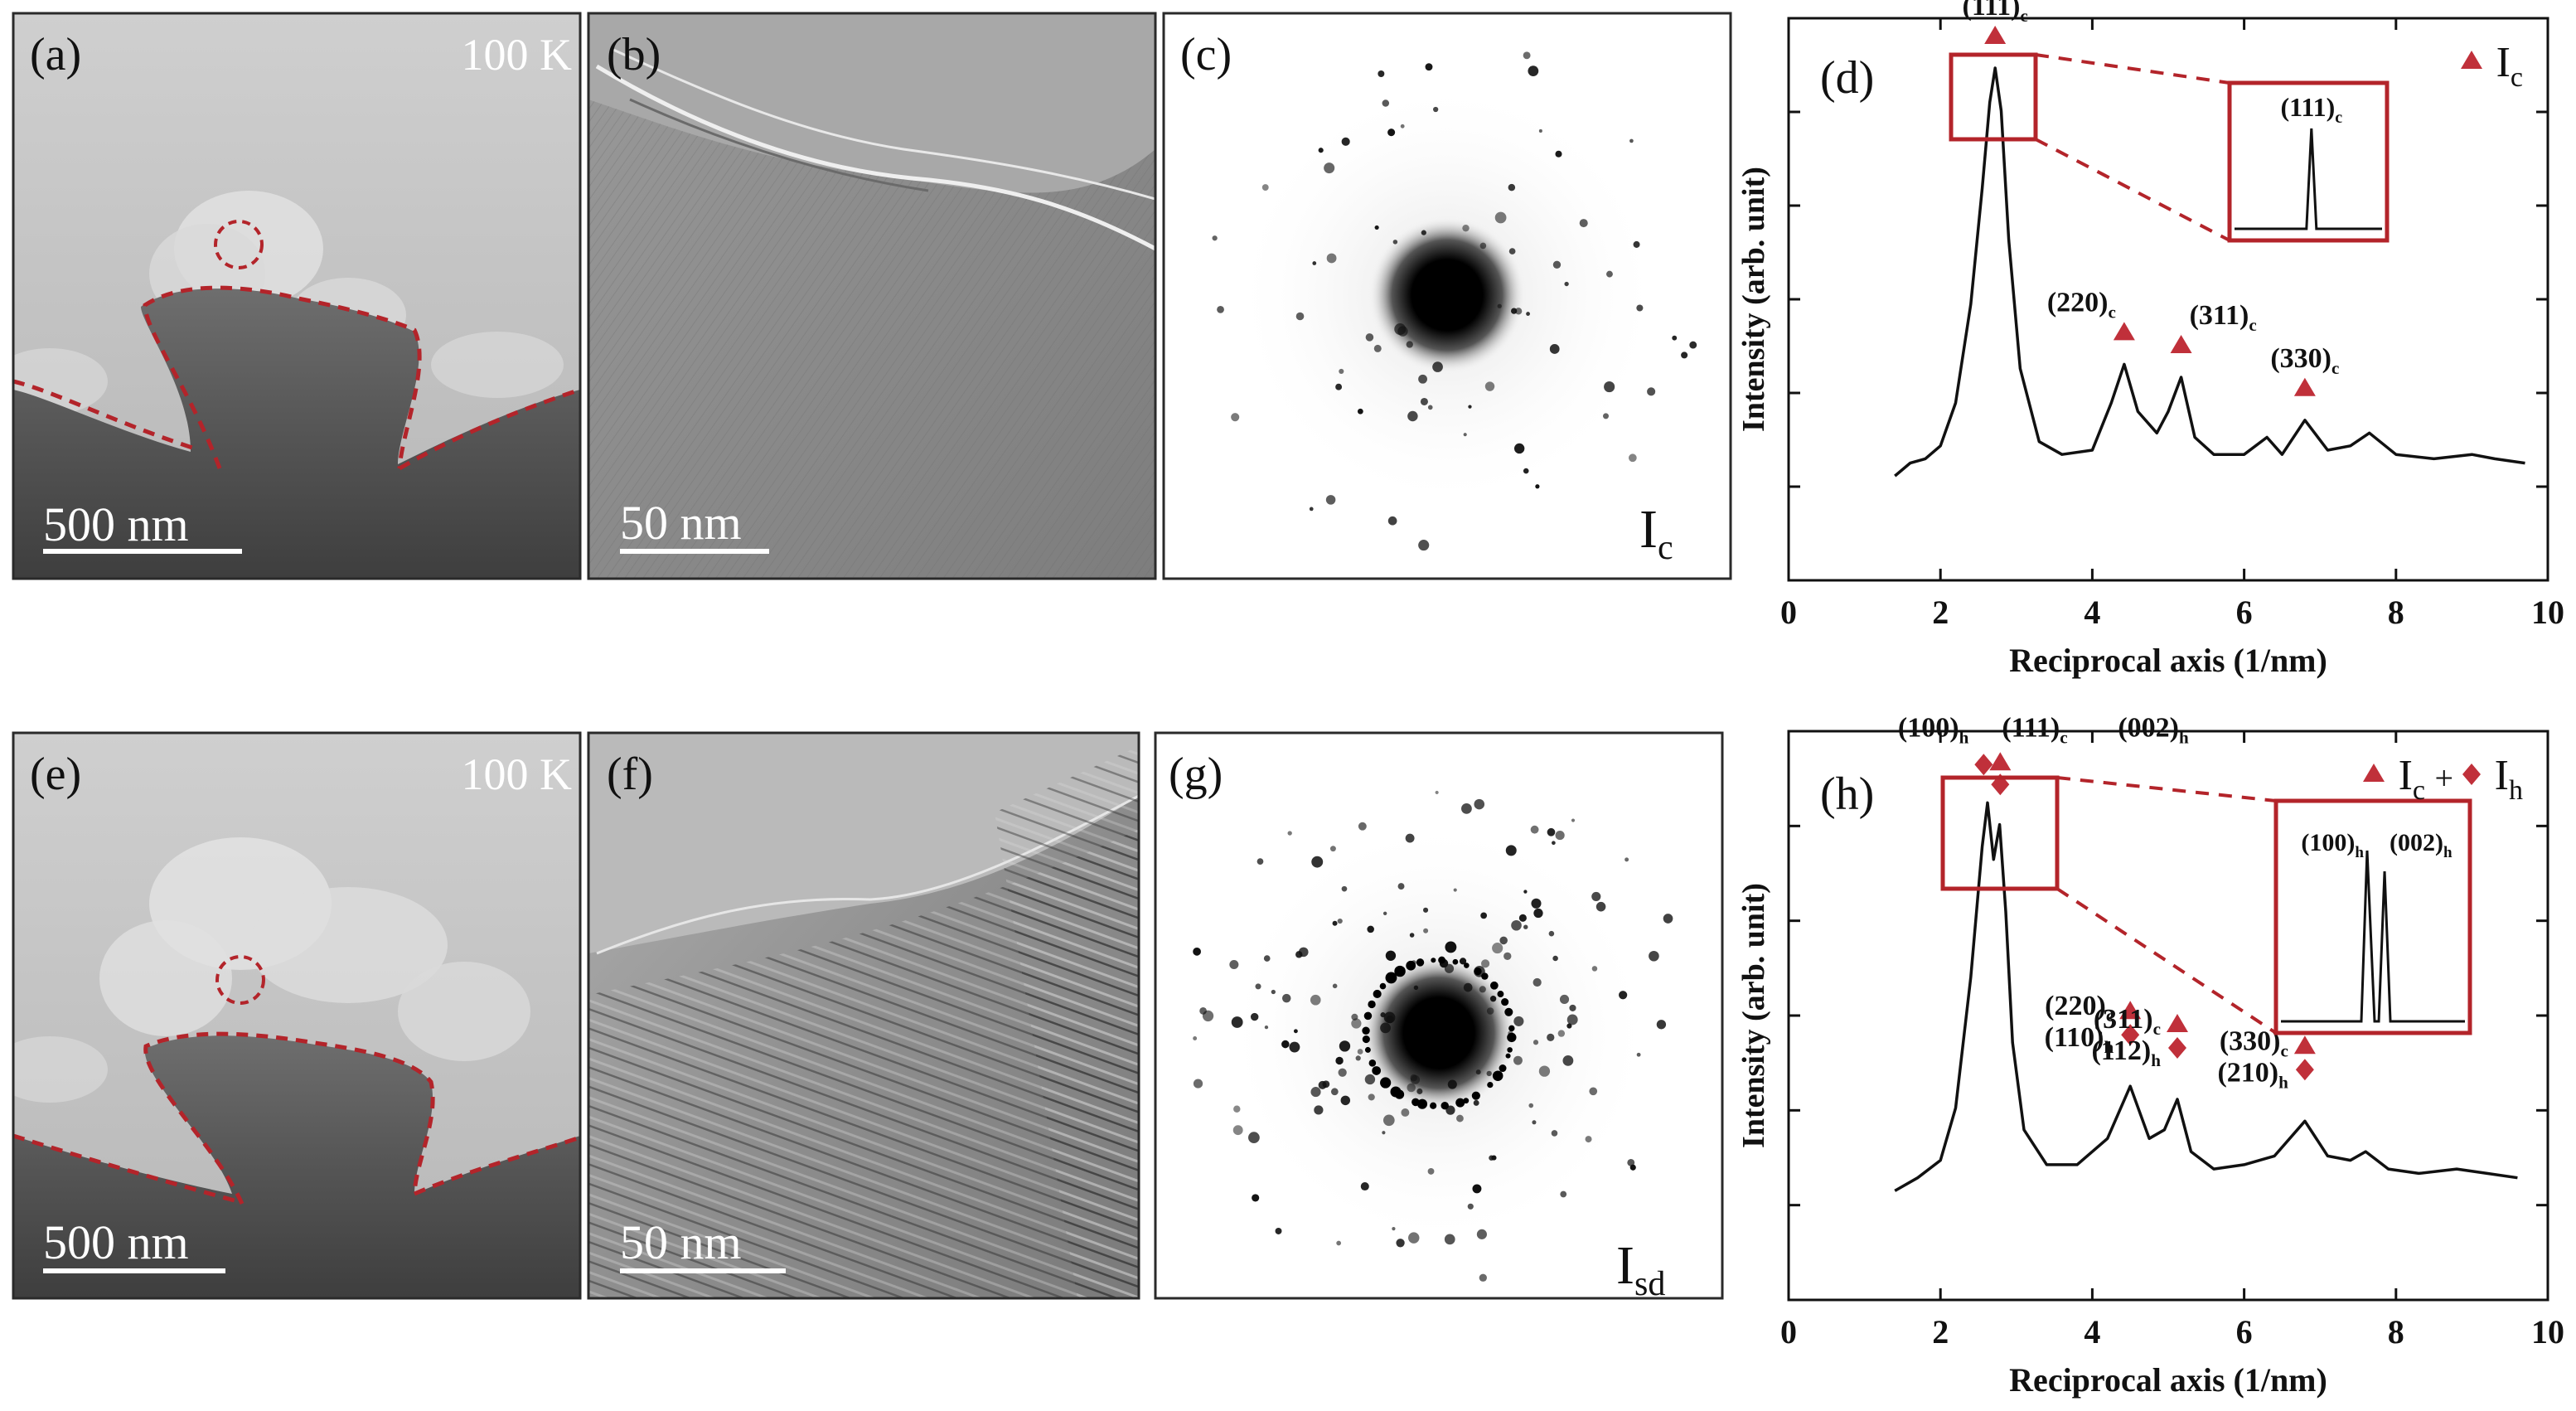 The width and height of the screenshot is (2576, 1411). Describe the element at coordinates (1995, 13) in the screenshot. I see `peak-label: (111)c` at that location.